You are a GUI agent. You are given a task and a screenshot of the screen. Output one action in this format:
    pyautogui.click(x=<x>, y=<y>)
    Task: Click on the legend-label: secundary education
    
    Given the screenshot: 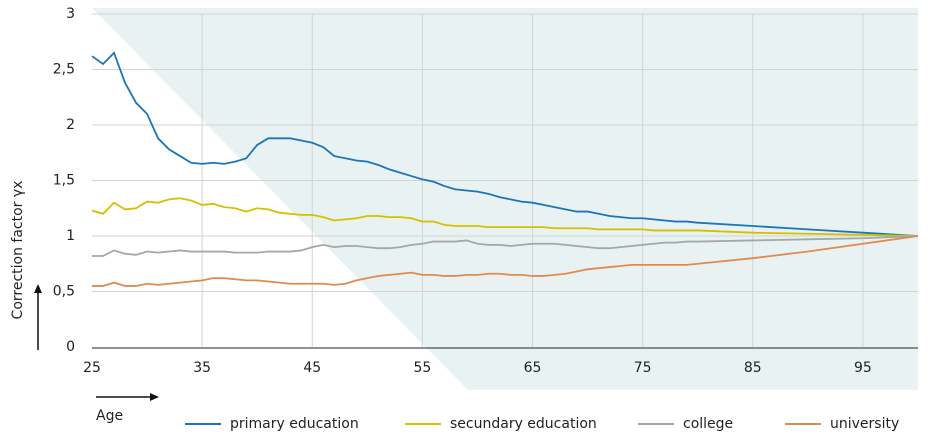 What is the action you would take?
    pyautogui.click(x=523, y=424)
    